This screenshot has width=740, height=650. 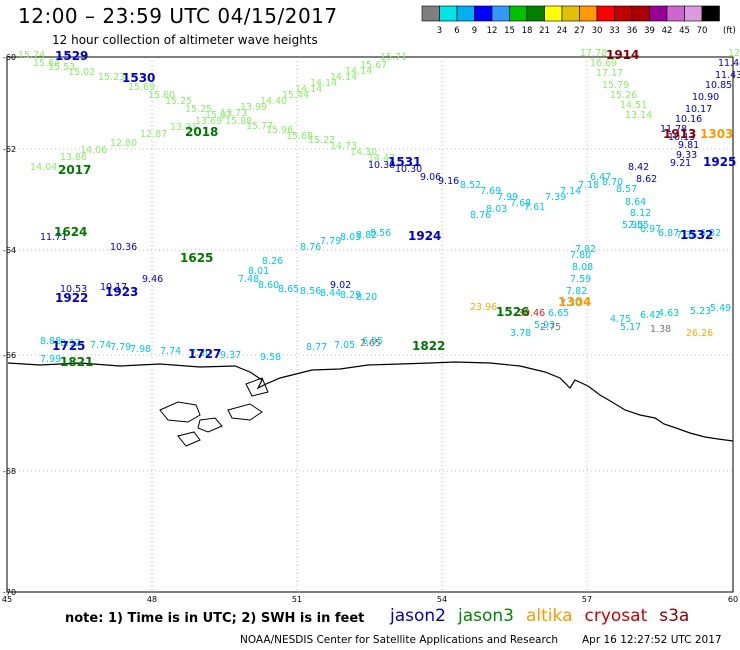 I want to click on colorbar-tick-label: 42, so click(x=667, y=31).